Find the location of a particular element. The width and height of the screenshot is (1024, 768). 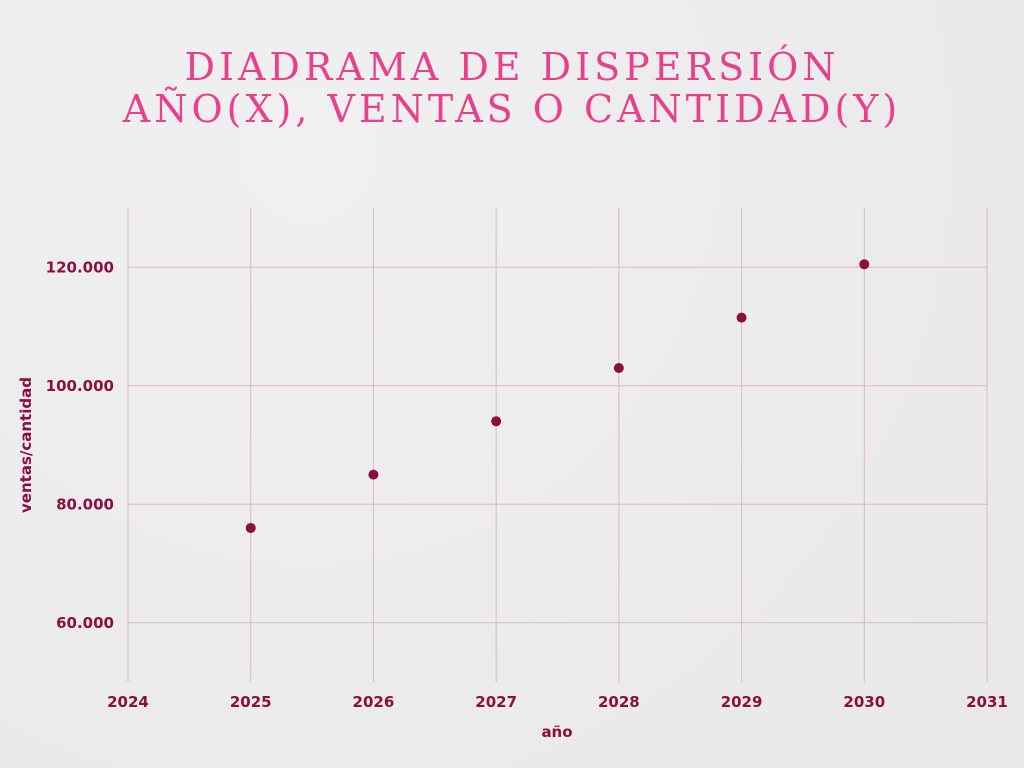

x-tick-label-1: 2025 is located at coordinates (251, 702).